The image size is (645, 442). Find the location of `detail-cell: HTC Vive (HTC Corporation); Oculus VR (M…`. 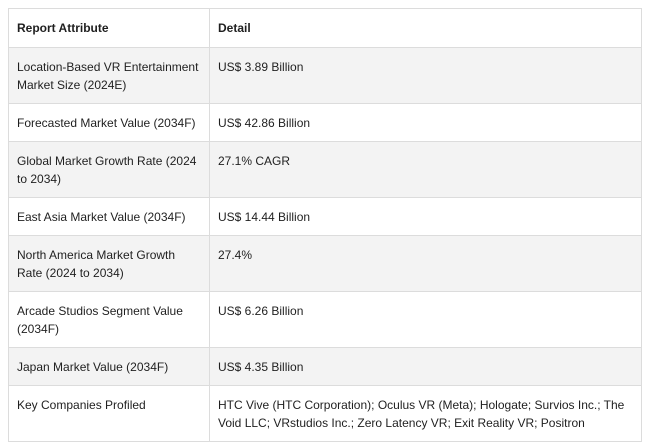

detail-cell: HTC Vive (HTC Corporation); Oculus VR (M… is located at coordinates (425, 413).